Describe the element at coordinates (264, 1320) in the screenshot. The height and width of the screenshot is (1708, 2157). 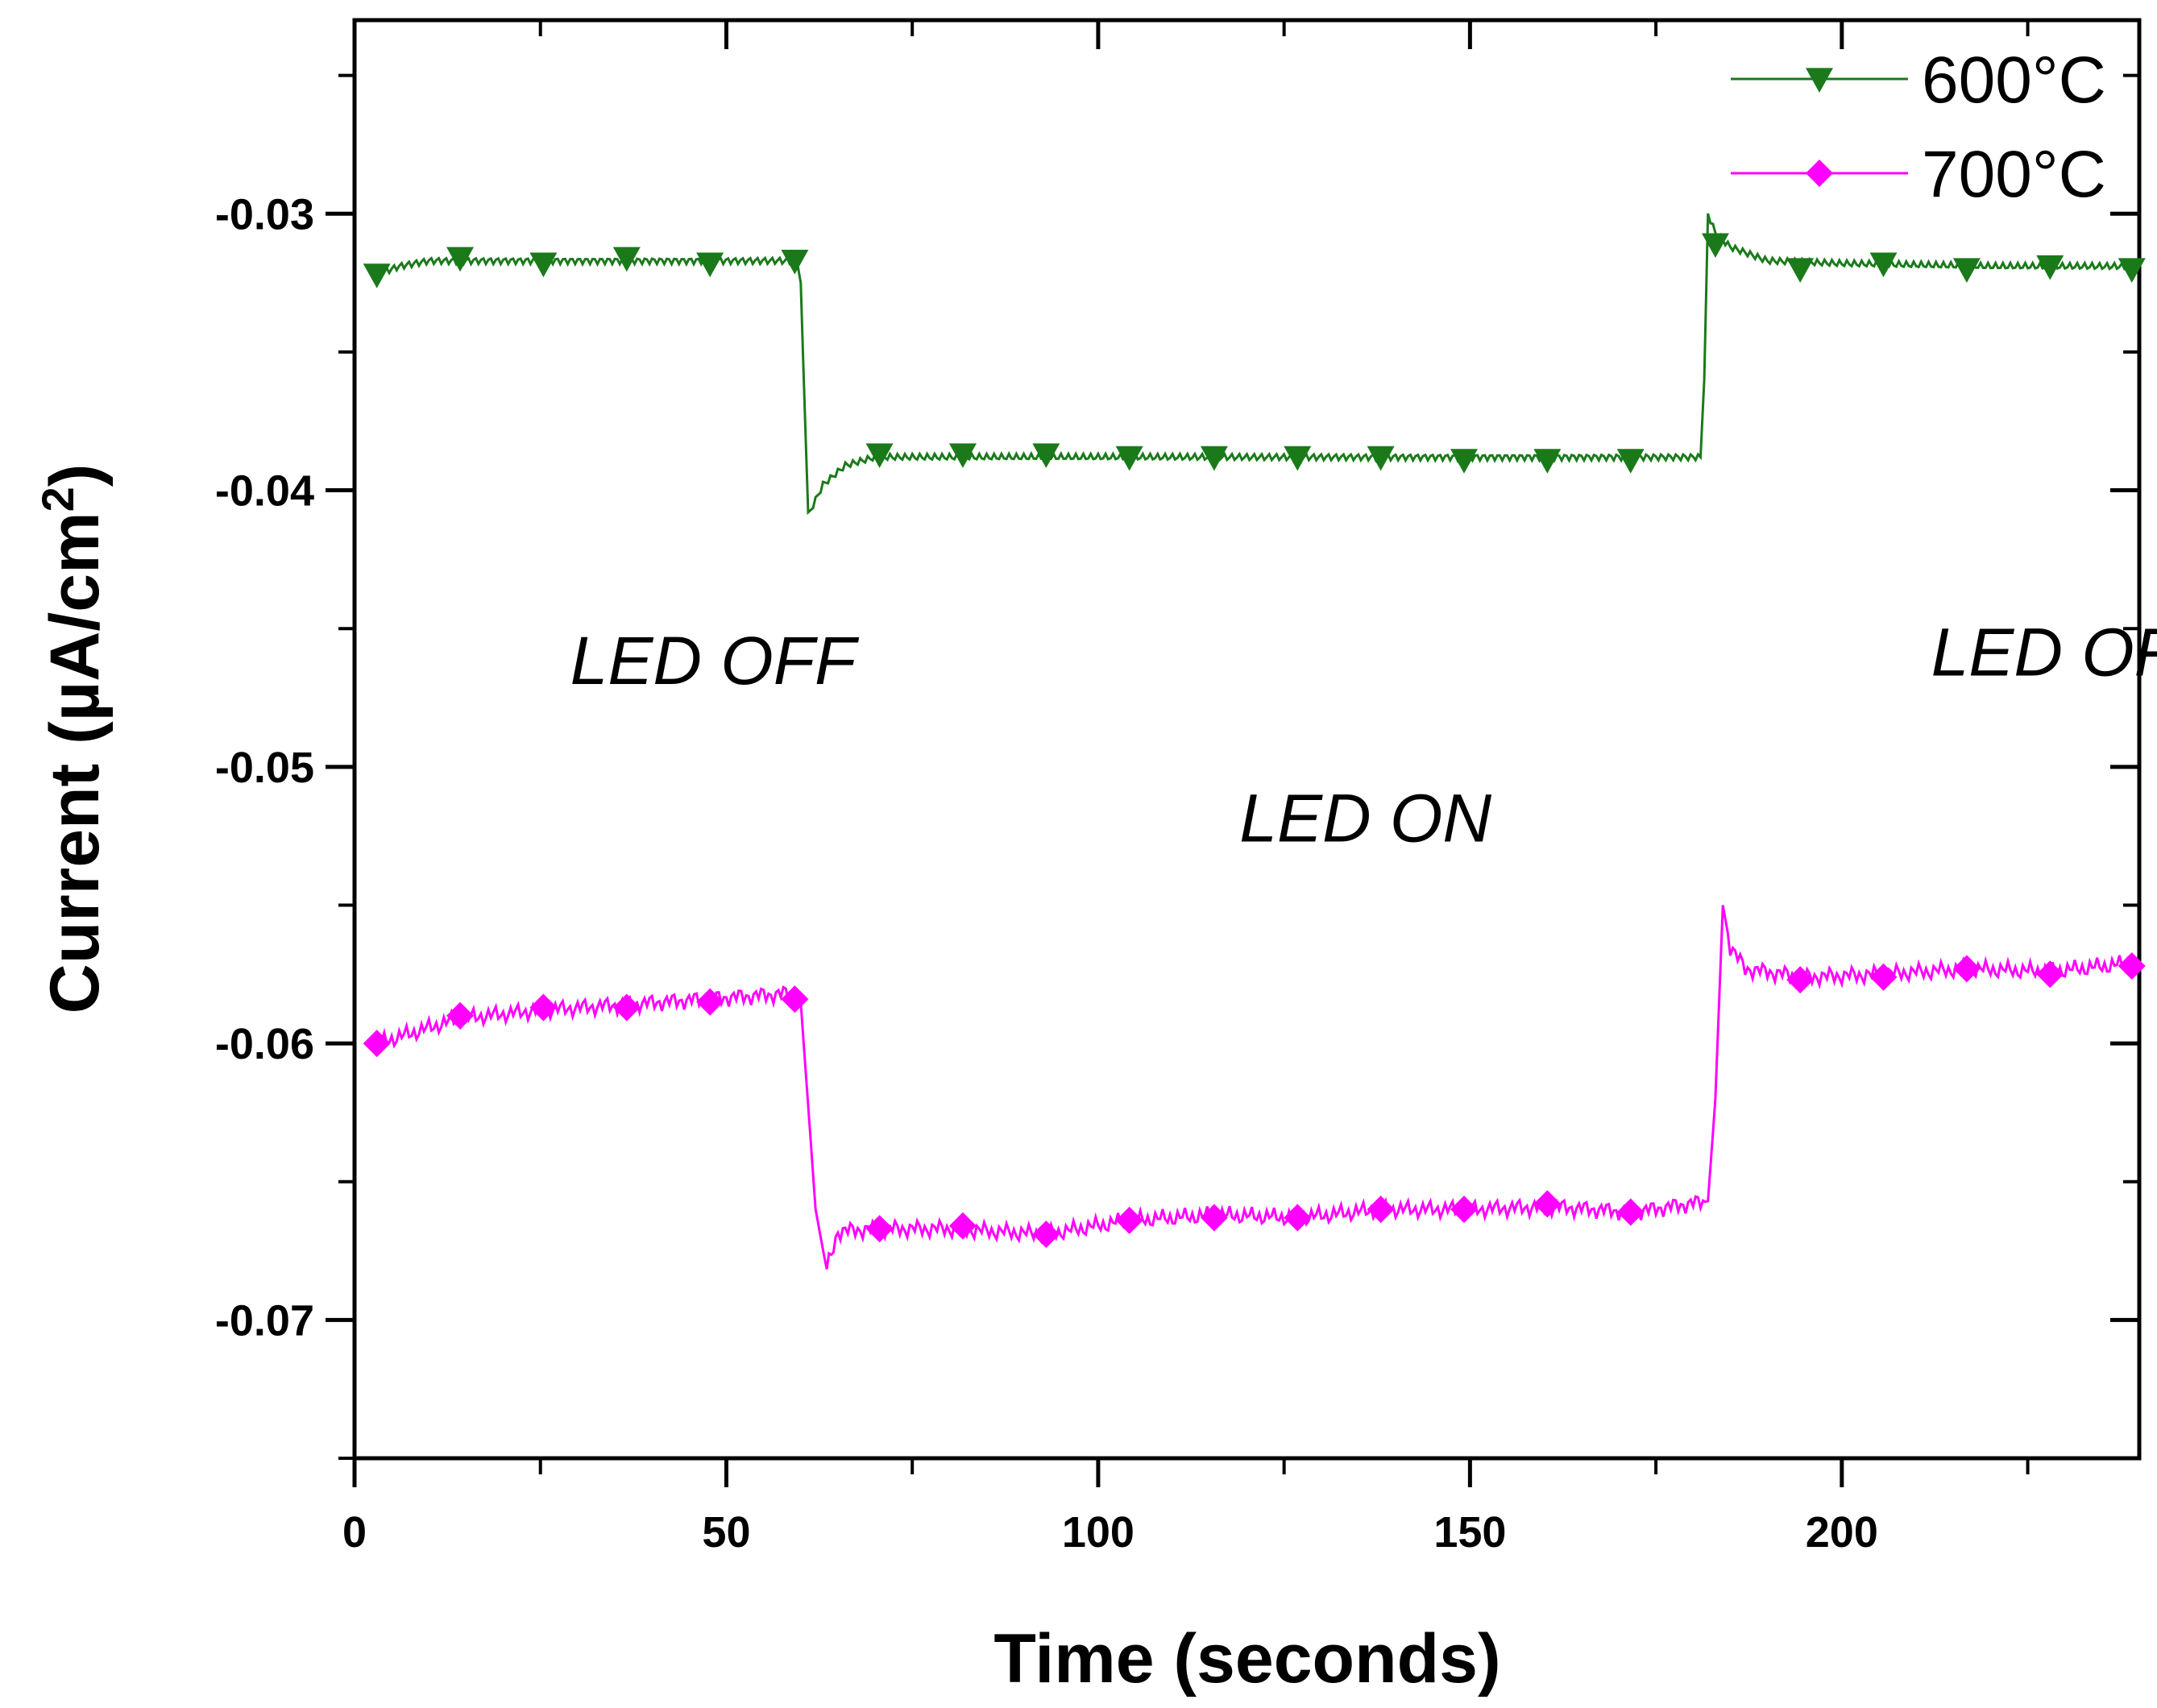
I see `y-tick-label: -0.07` at that location.